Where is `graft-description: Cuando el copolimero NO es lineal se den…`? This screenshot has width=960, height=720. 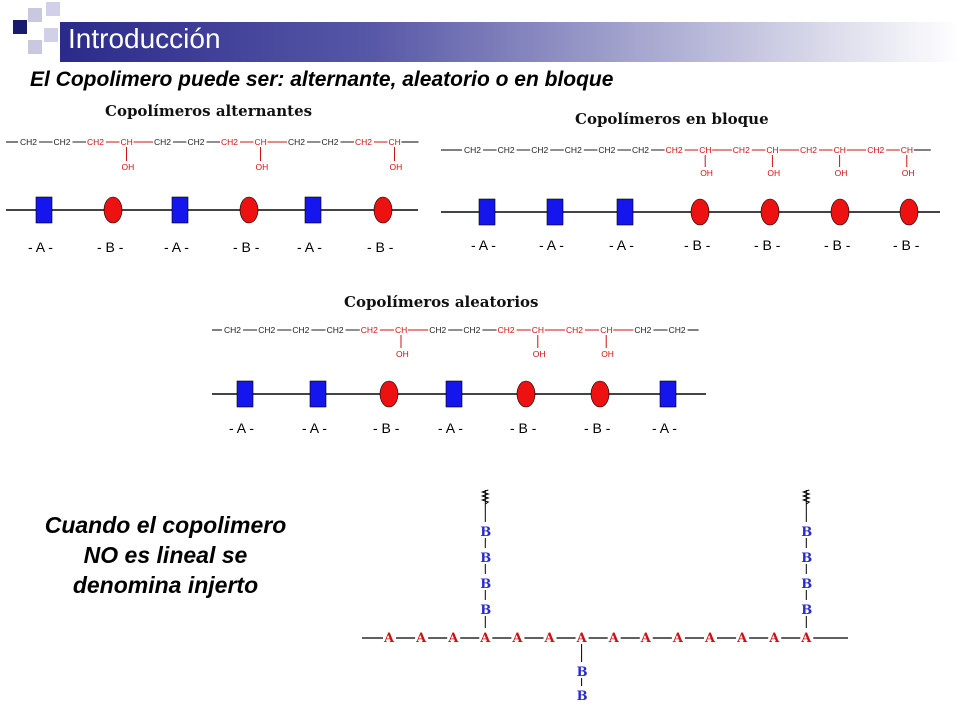 graft-description: Cuando el copolimero NO es lineal se den… is located at coordinates (165, 555).